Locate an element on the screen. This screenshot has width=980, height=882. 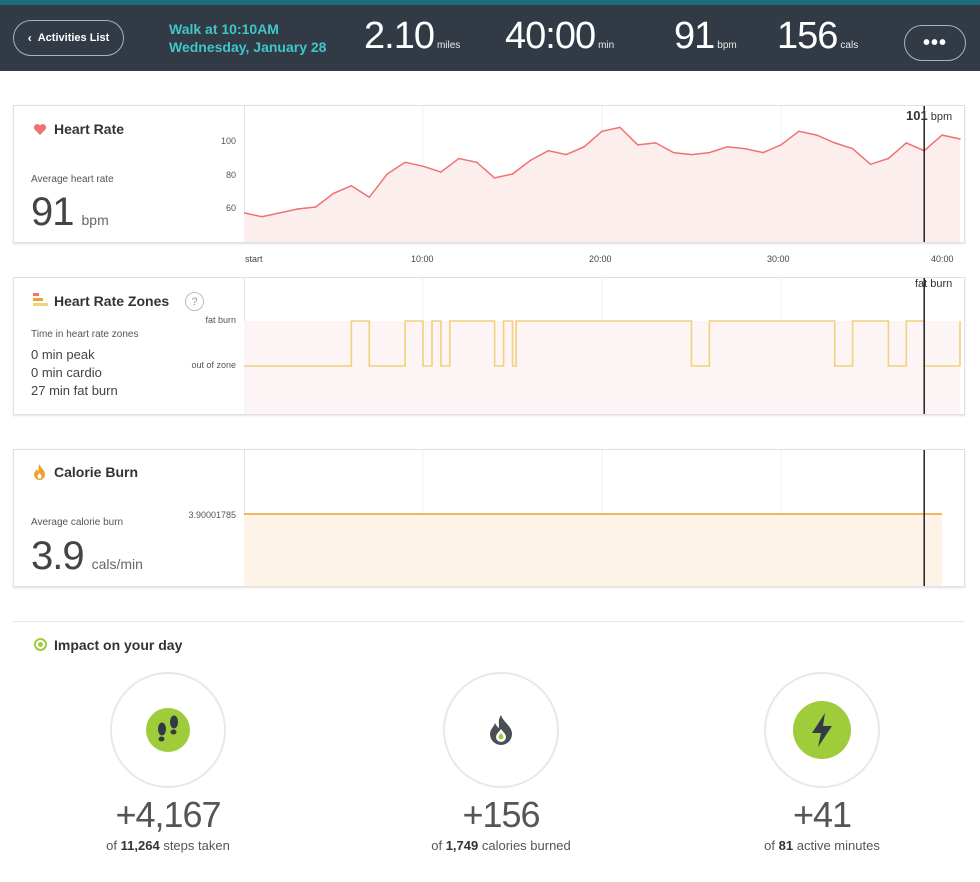
active-minutes-summary: of 81 active minutes is located at coordinates (822, 845).